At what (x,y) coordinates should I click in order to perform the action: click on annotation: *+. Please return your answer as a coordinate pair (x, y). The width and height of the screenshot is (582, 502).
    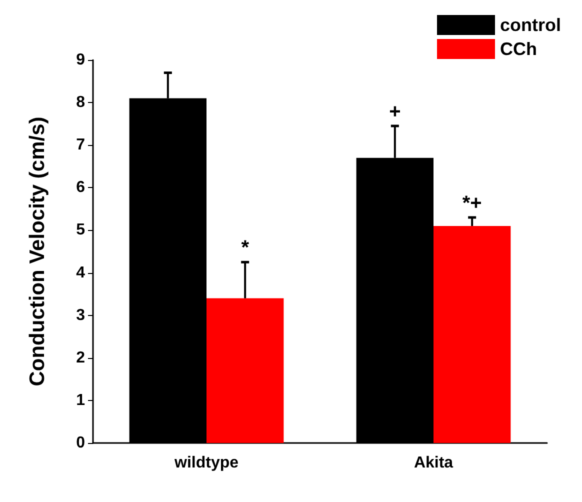
    Looking at the image, I should click on (472, 203).